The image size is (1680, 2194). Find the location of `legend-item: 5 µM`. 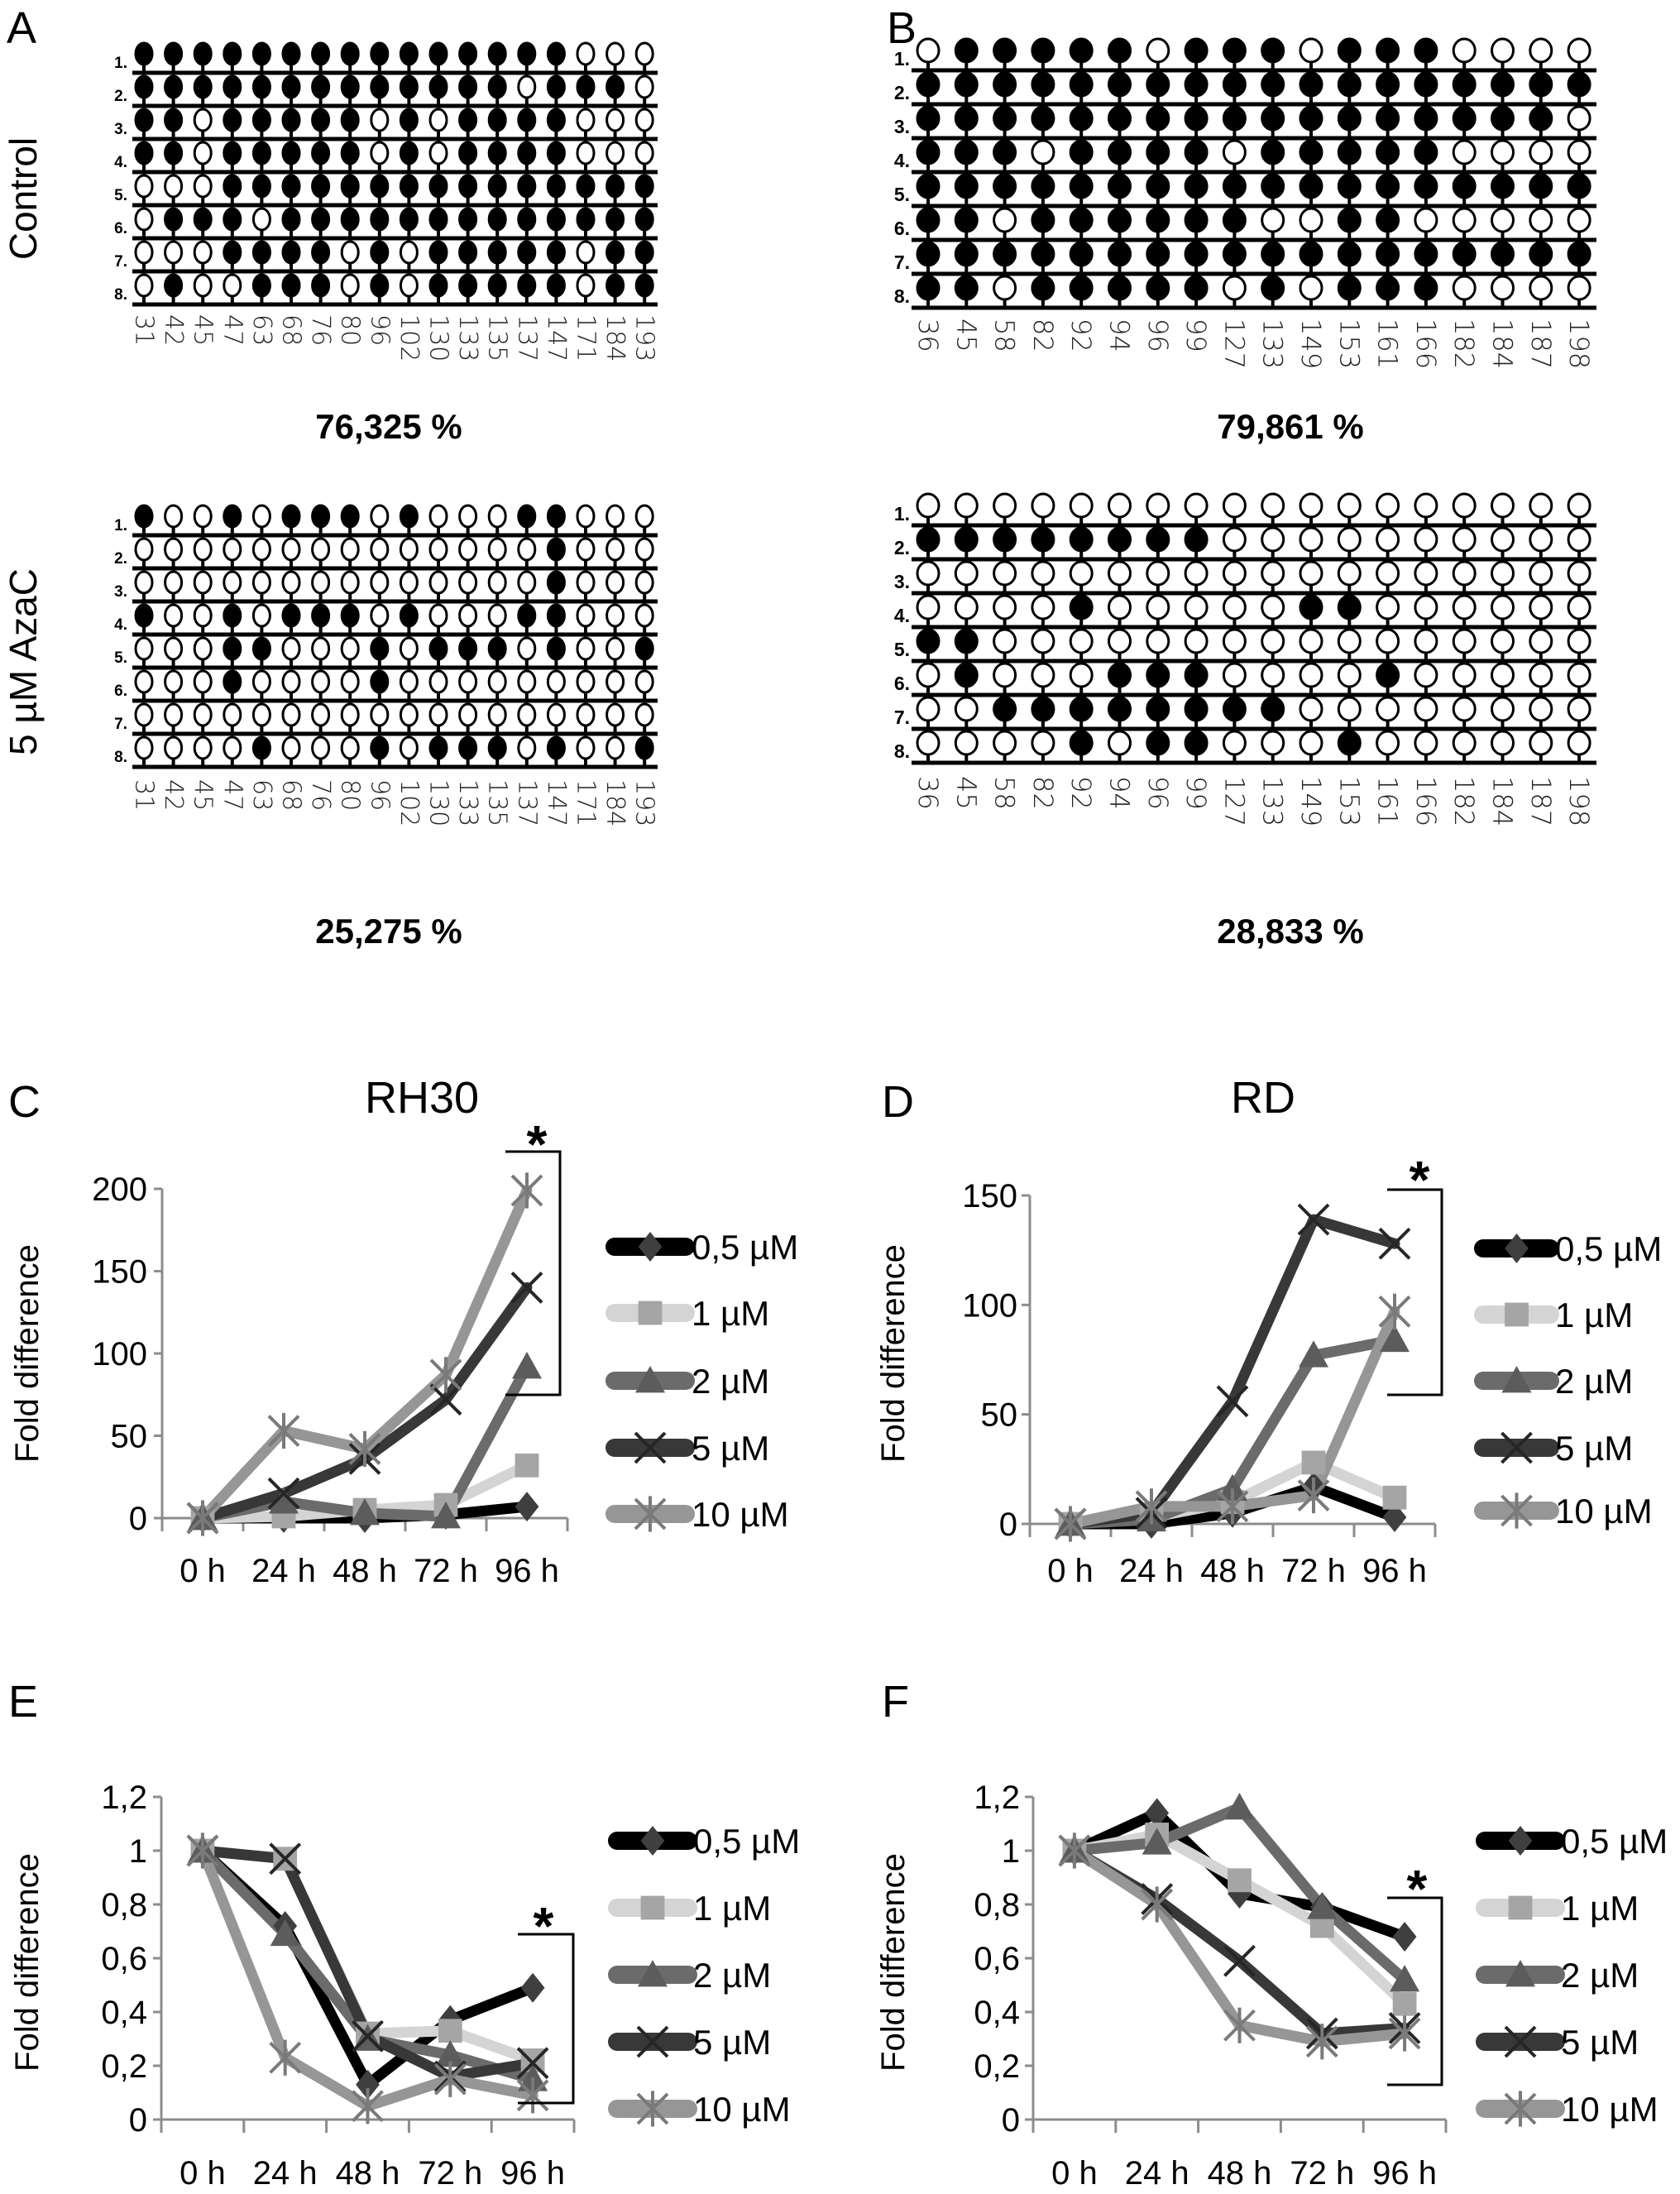

legend-item: 5 µM is located at coordinates (1557, 2042).